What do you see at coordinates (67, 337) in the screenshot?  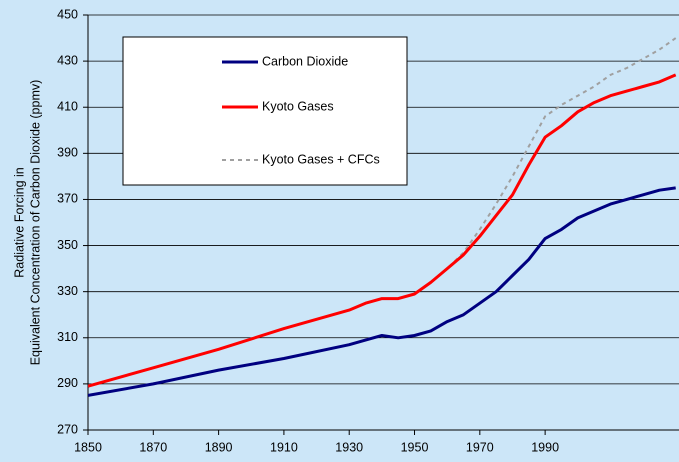 I see `y-tick-label: 310` at bounding box center [67, 337].